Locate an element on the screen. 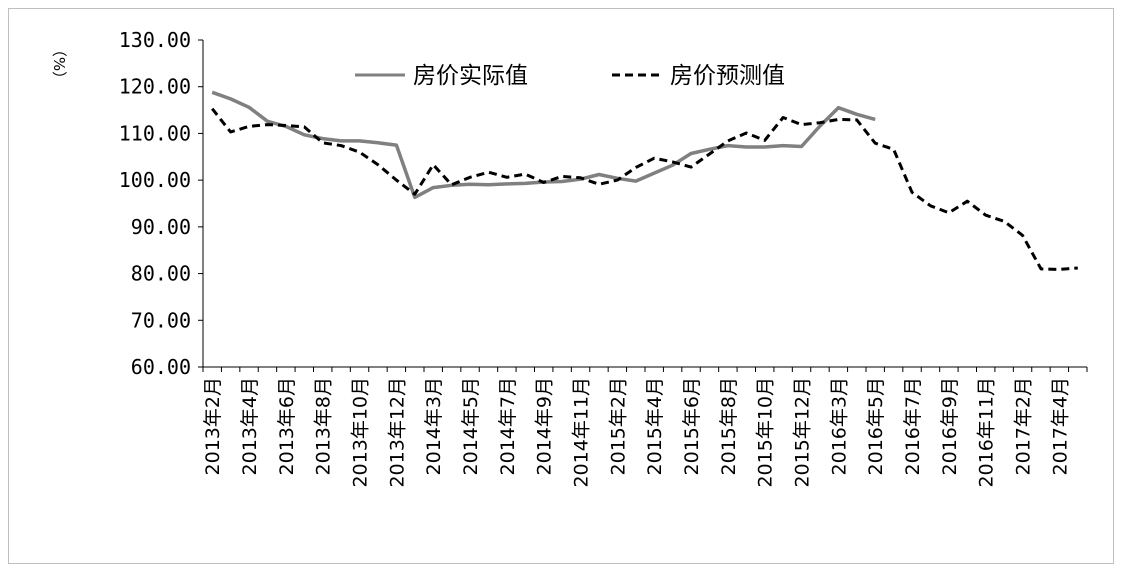 This screenshot has width=1124, height=574. x-tick-label: 2017年4月 is located at coordinates (1060, 426).